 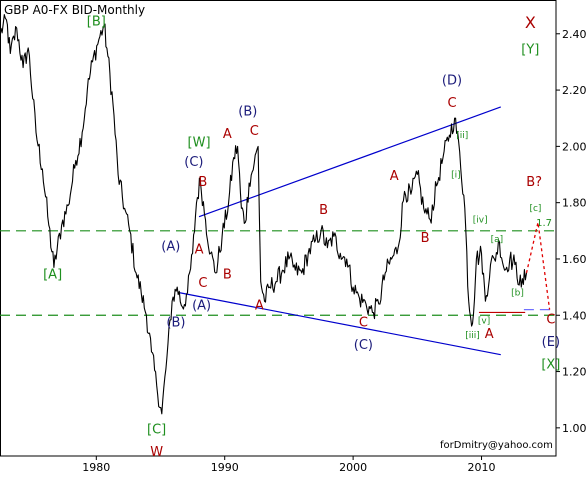 What do you see at coordinates (480, 220) in the screenshot?
I see `wave-label: [iv]` at bounding box center [480, 220].